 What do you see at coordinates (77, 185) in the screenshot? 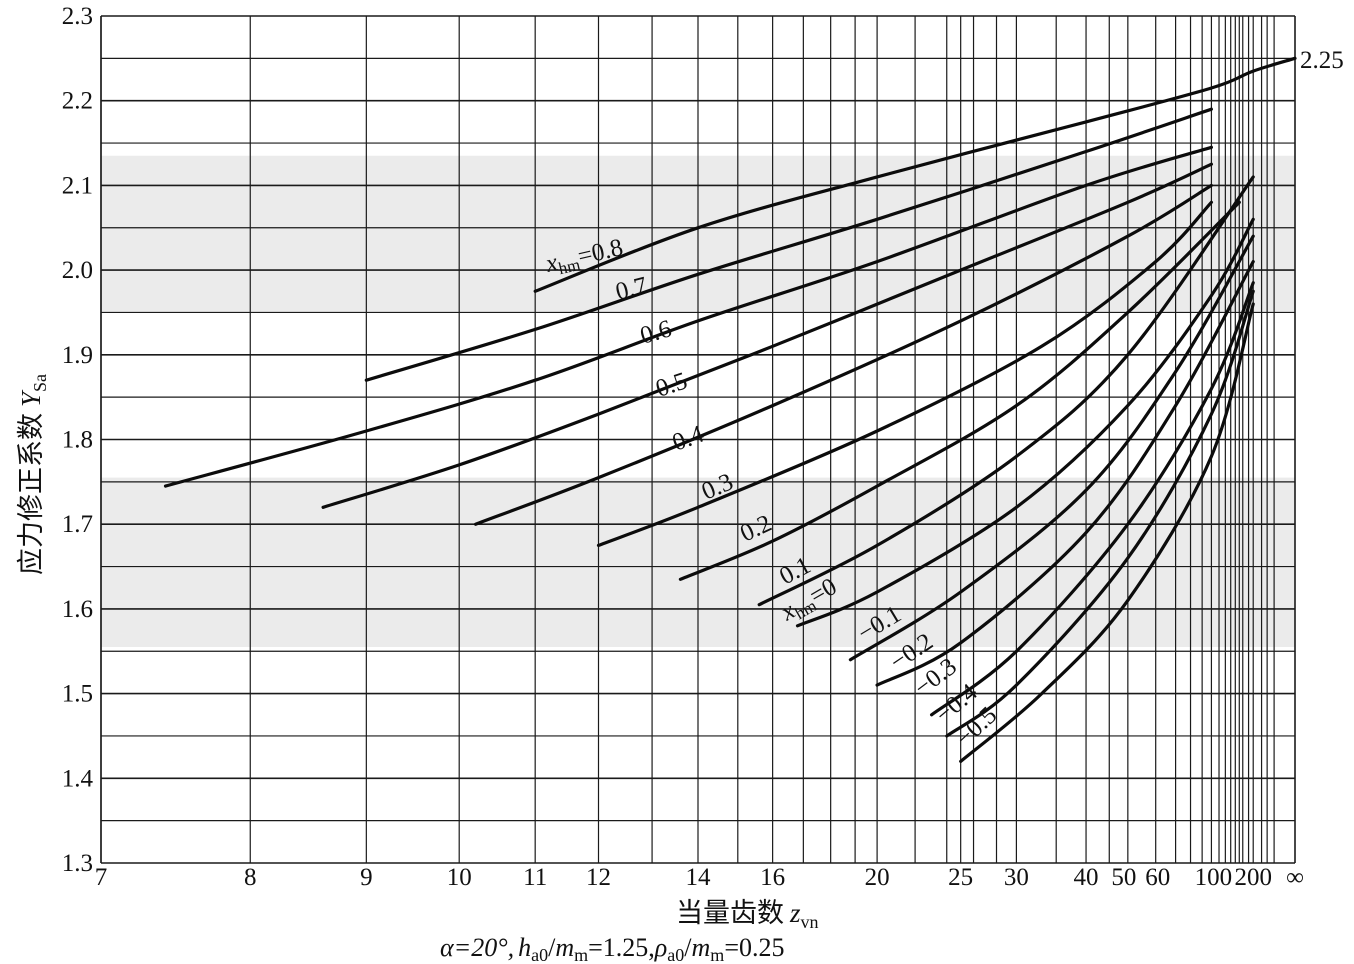
I see `y-tick-label: 2.1` at bounding box center [77, 185].